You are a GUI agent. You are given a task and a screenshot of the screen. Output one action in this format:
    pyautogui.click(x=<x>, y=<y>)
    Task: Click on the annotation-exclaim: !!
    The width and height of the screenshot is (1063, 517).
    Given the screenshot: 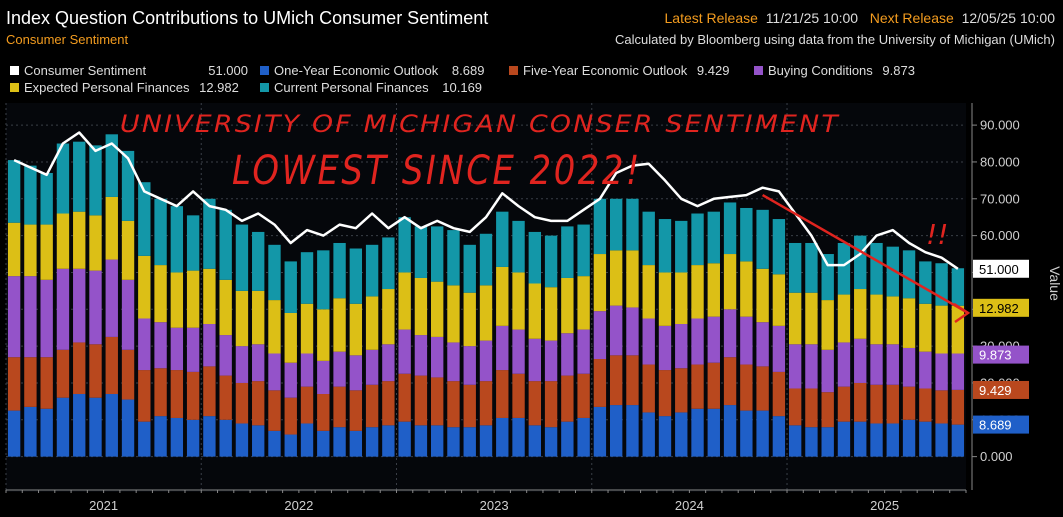 What is the action you would take?
    pyautogui.click(x=937, y=234)
    